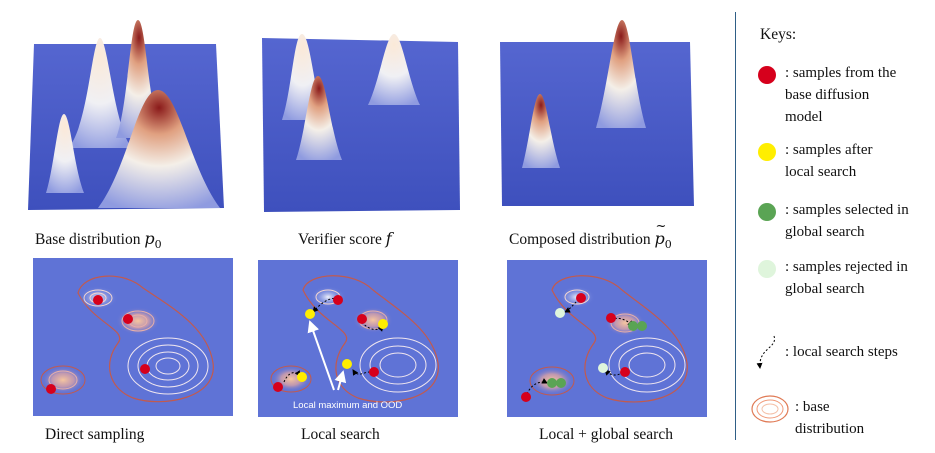  Describe the element at coordinates (767, 212) in the screenshot. I see `green-dot-icon` at that location.